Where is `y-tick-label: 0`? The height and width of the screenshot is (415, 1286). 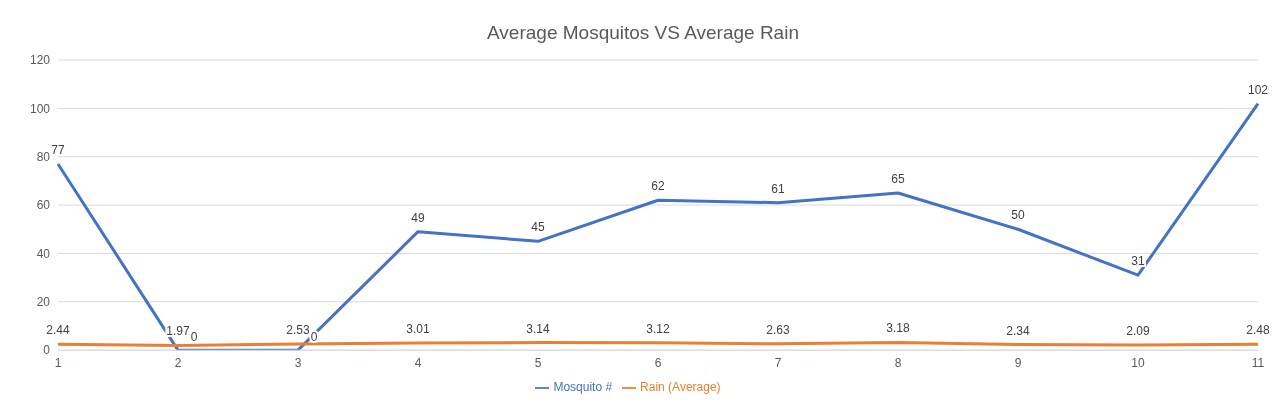 y-tick-label: 0 is located at coordinates (47, 350).